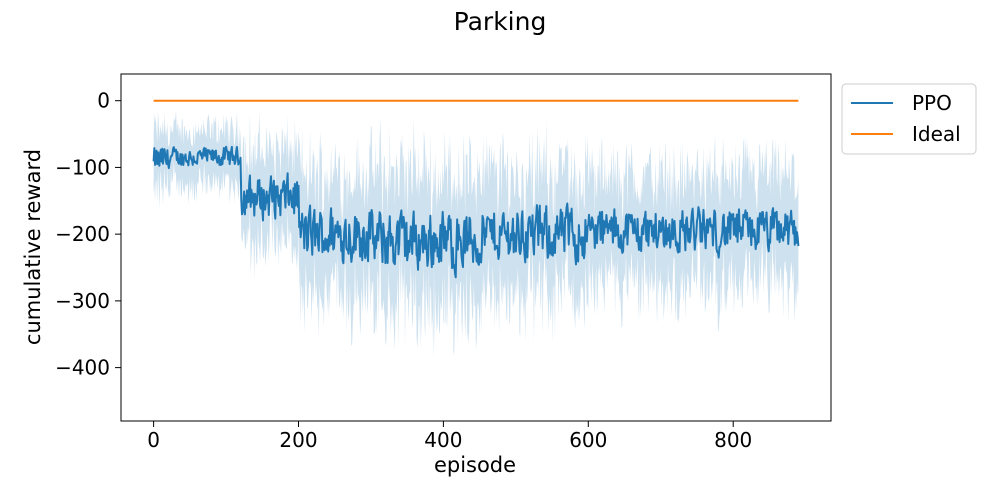 This screenshot has width=1000, height=504. What do you see at coordinates (500, 21) in the screenshot?
I see `chart-title: Parking` at bounding box center [500, 21].